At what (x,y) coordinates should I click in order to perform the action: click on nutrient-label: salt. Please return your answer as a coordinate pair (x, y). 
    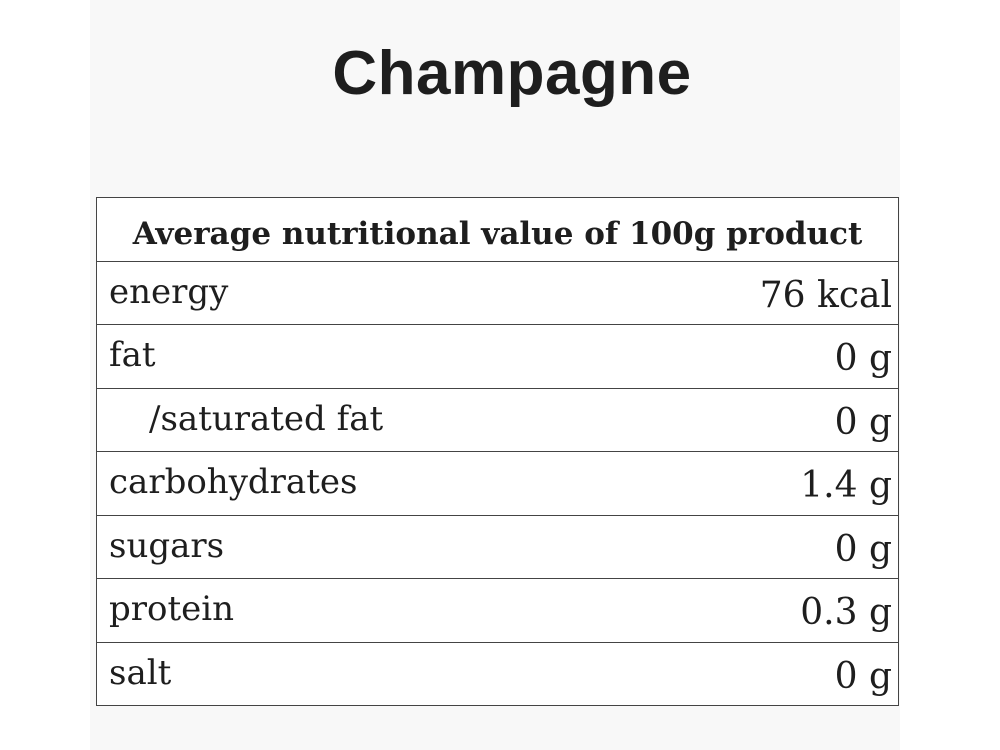
    Looking at the image, I should click on (140, 672).